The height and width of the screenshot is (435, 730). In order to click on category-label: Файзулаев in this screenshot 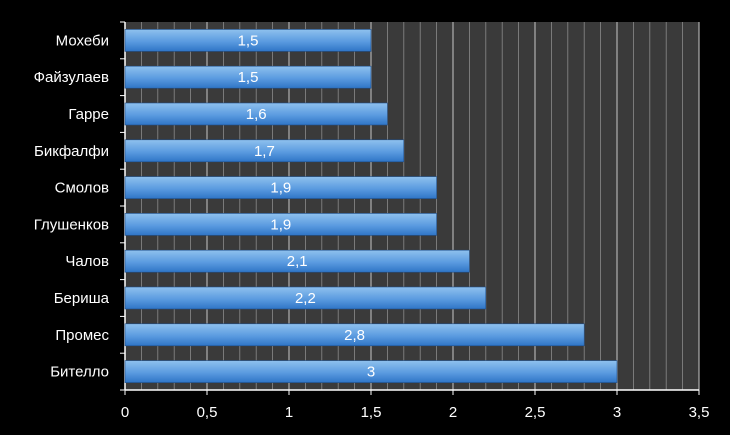, I will do `click(71, 77)`.